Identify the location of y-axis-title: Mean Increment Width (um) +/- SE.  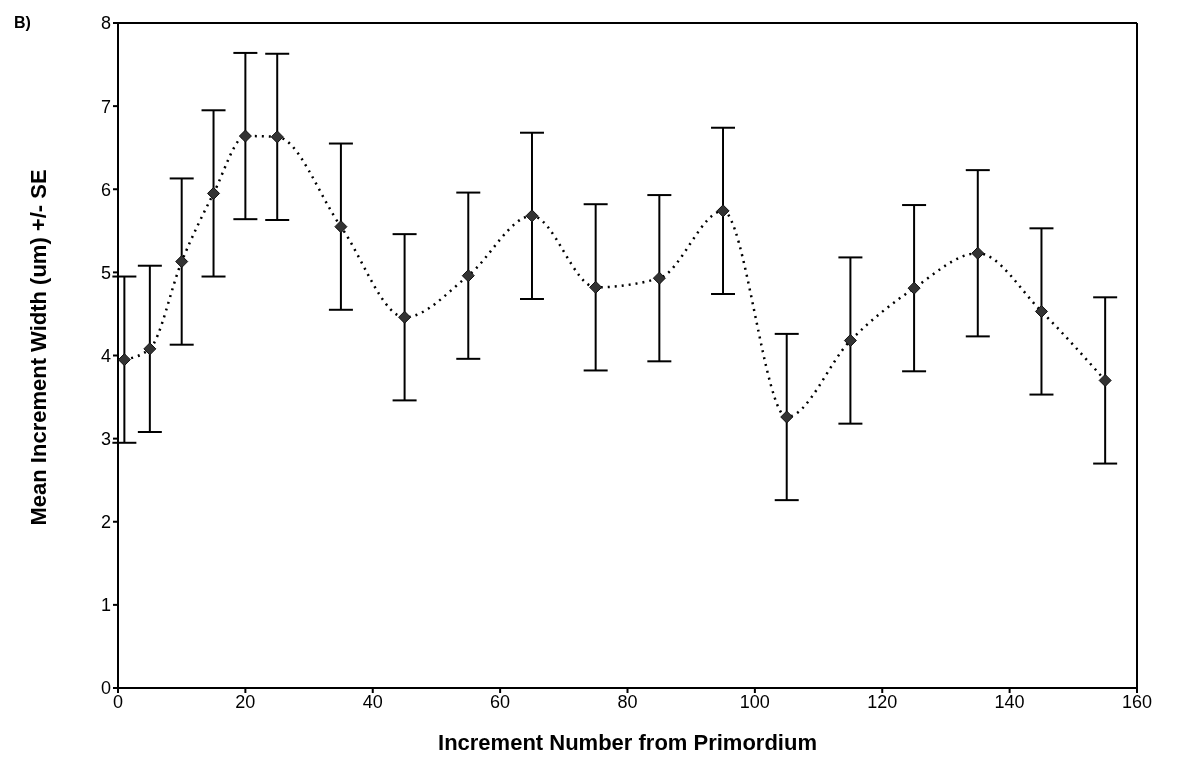
(38, 347).